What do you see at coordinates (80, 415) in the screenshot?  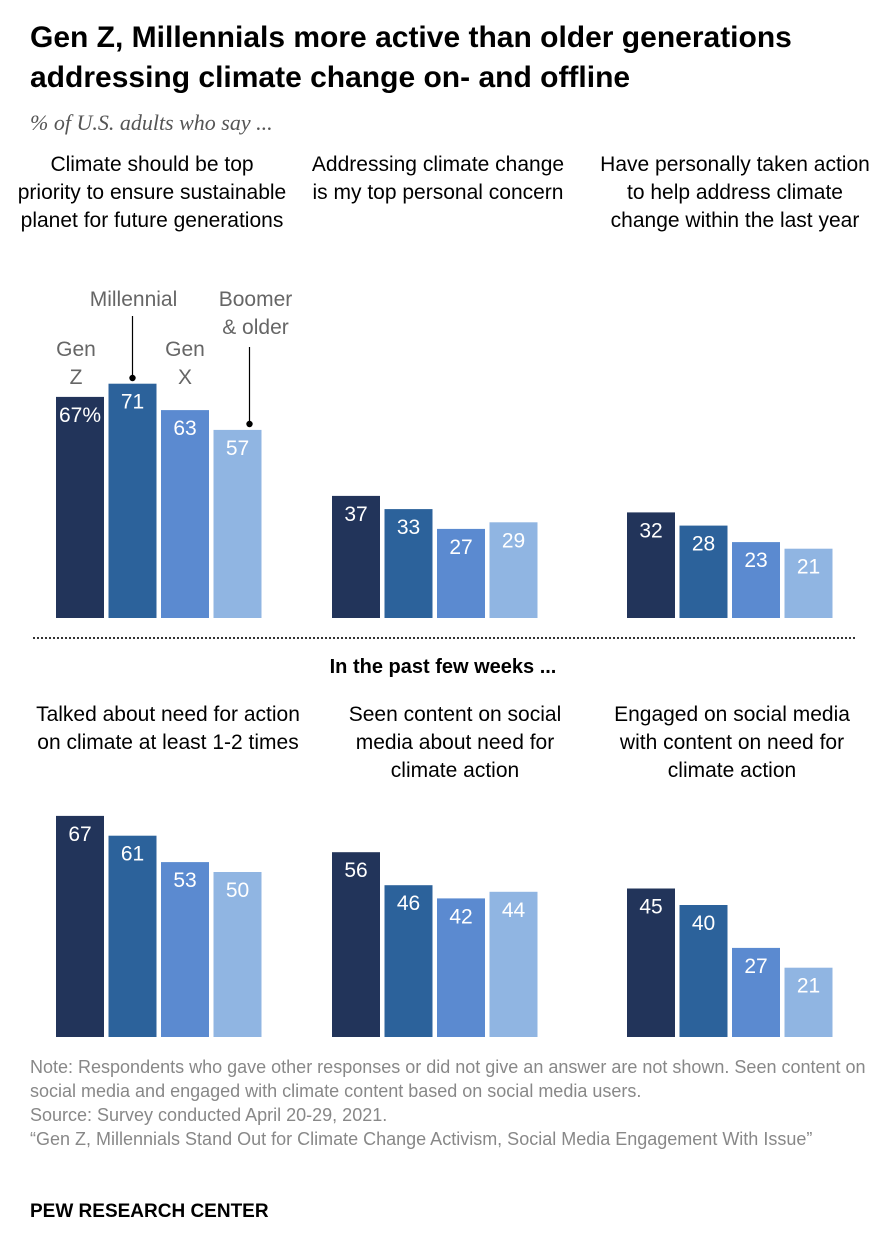 I see `bar-value-label: 67%` at bounding box center [80, 415].